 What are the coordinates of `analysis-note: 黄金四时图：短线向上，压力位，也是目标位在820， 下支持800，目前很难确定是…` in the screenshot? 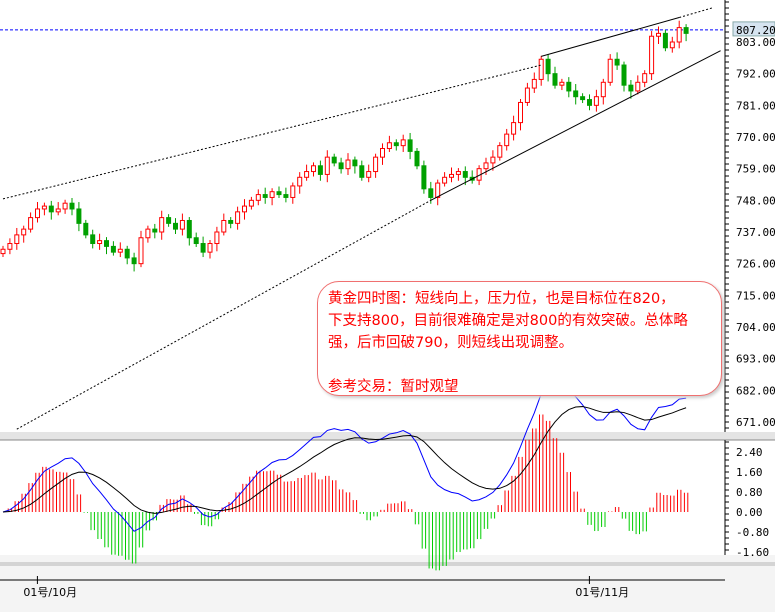 It's located at (519, 338).